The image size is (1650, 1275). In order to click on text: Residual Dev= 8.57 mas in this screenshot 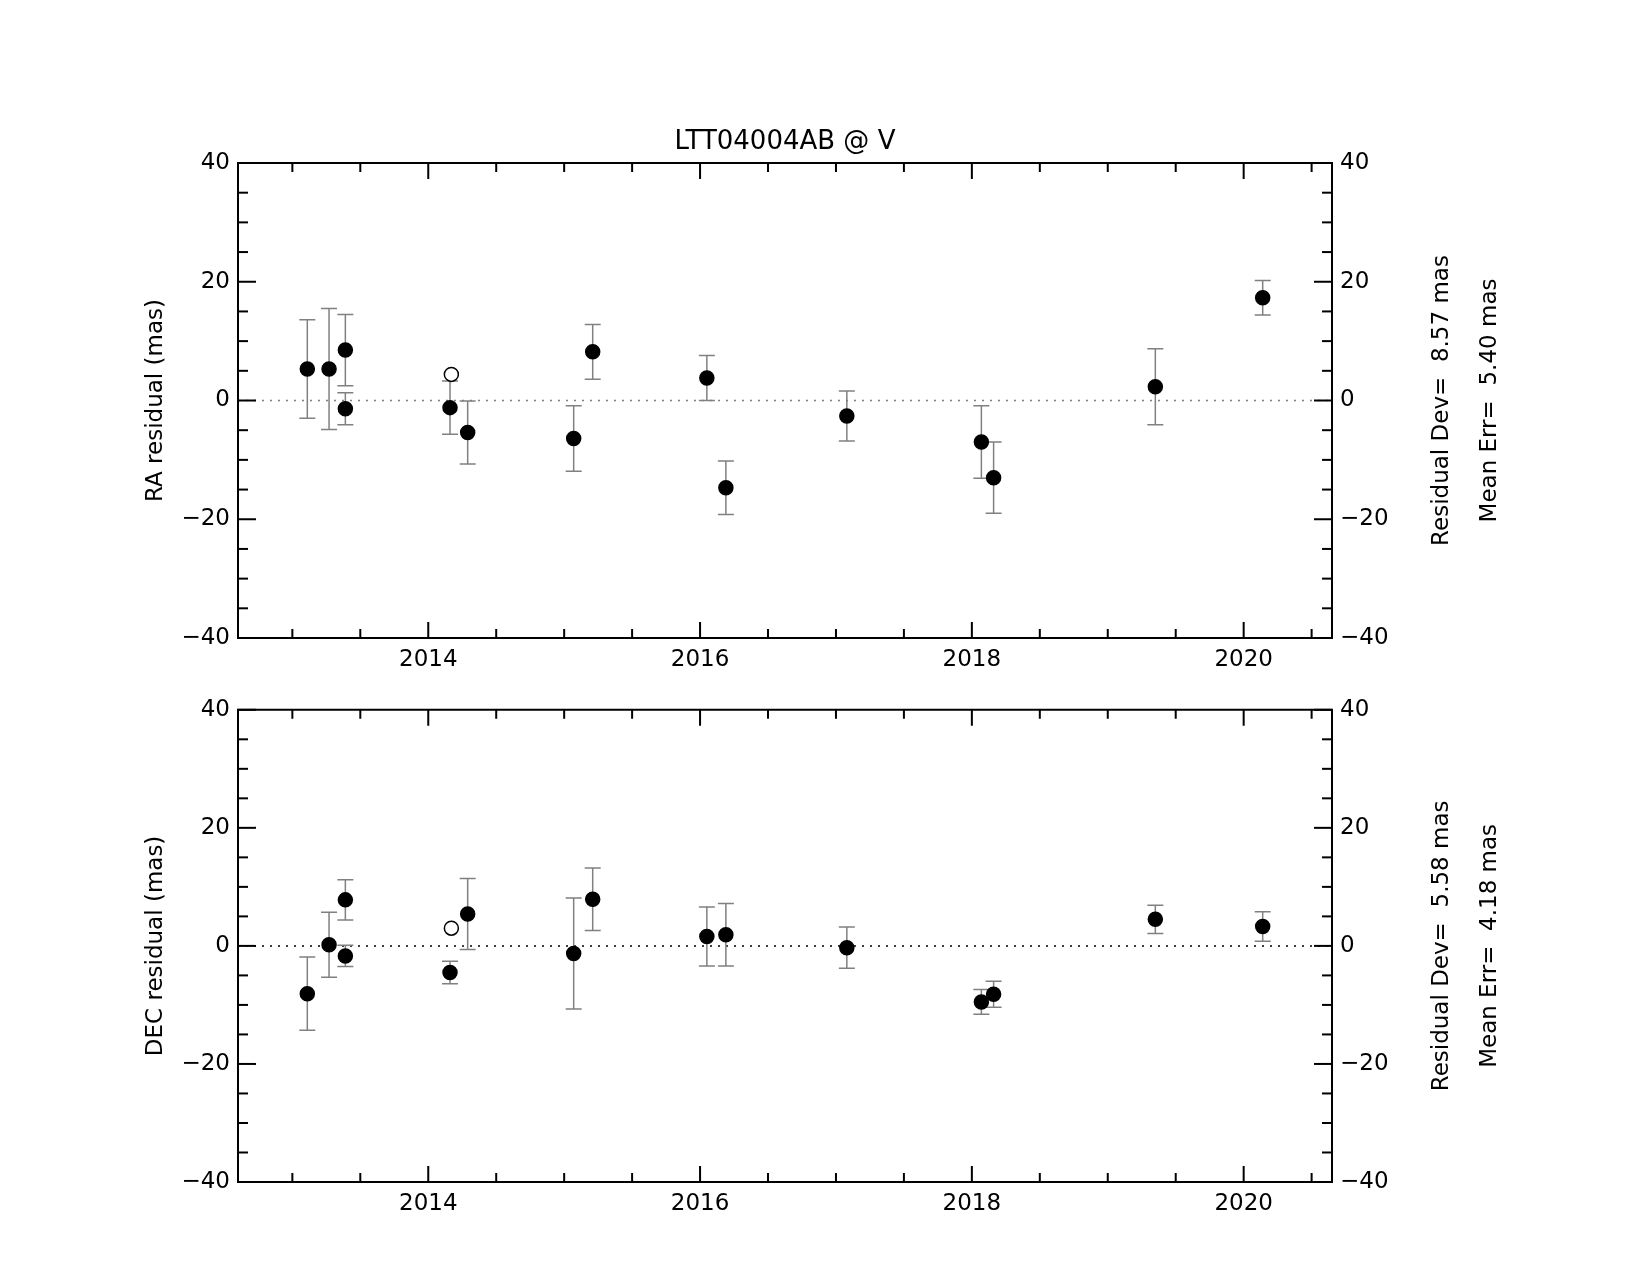, I will do `click(1439, 400)`.